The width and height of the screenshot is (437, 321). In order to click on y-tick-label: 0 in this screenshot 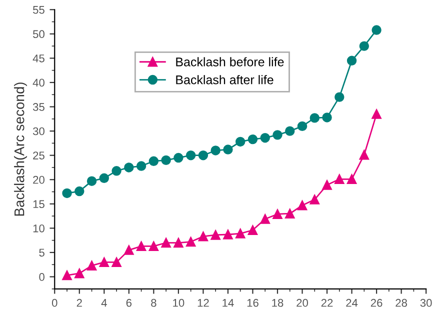, I will do `click(41, 277)`.